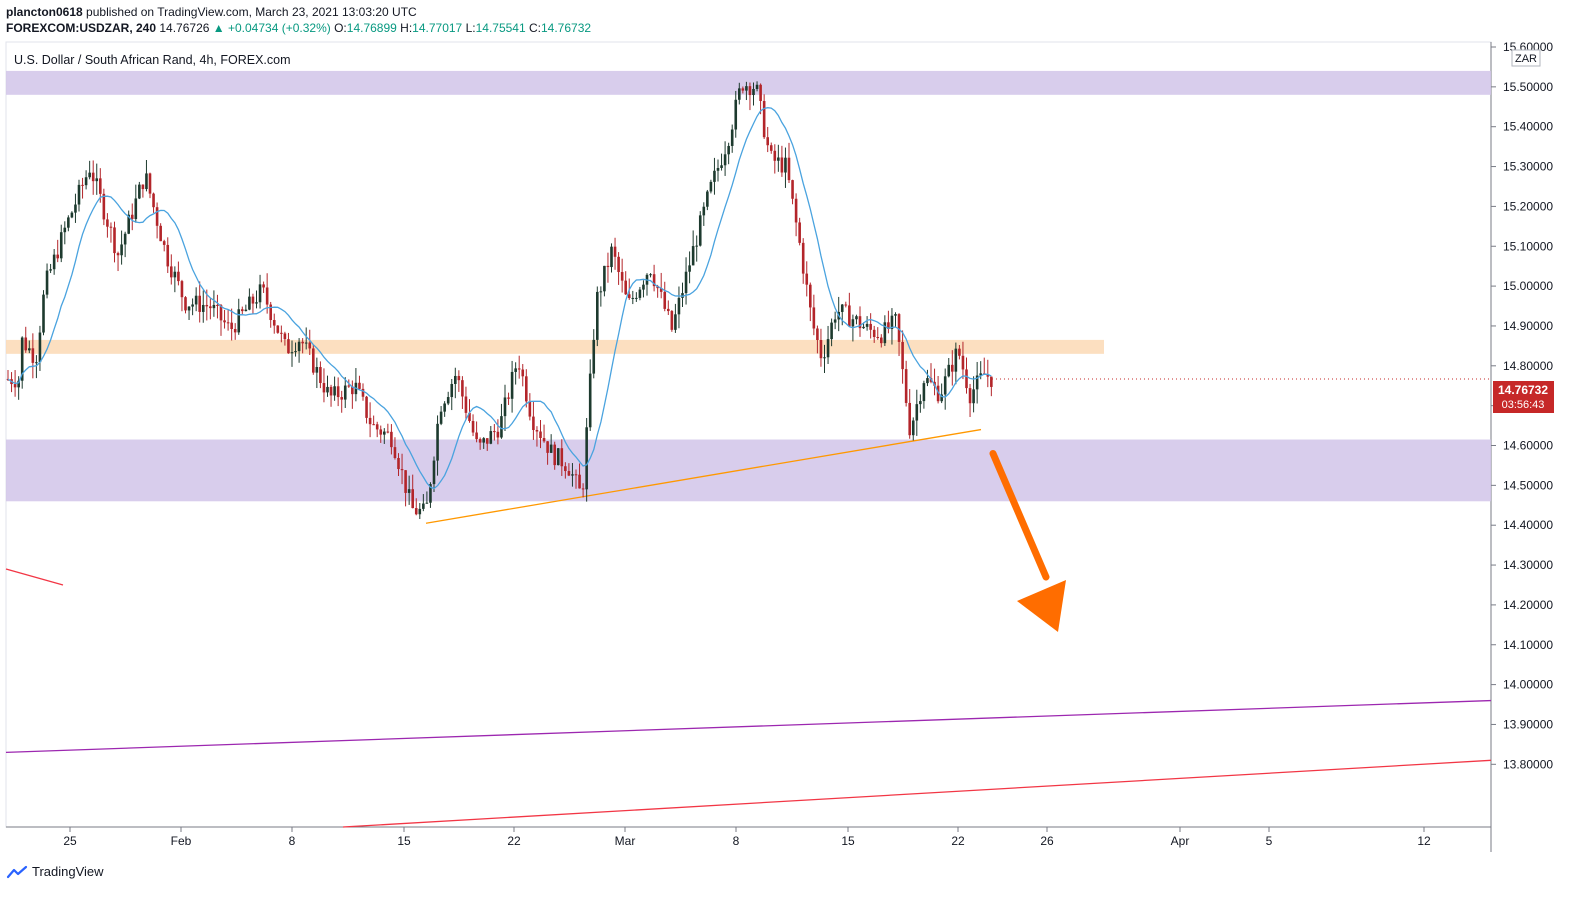 The height and width of the screenshot is (897, 1578). I want to click on price-tag-box, so click(1523, 397).